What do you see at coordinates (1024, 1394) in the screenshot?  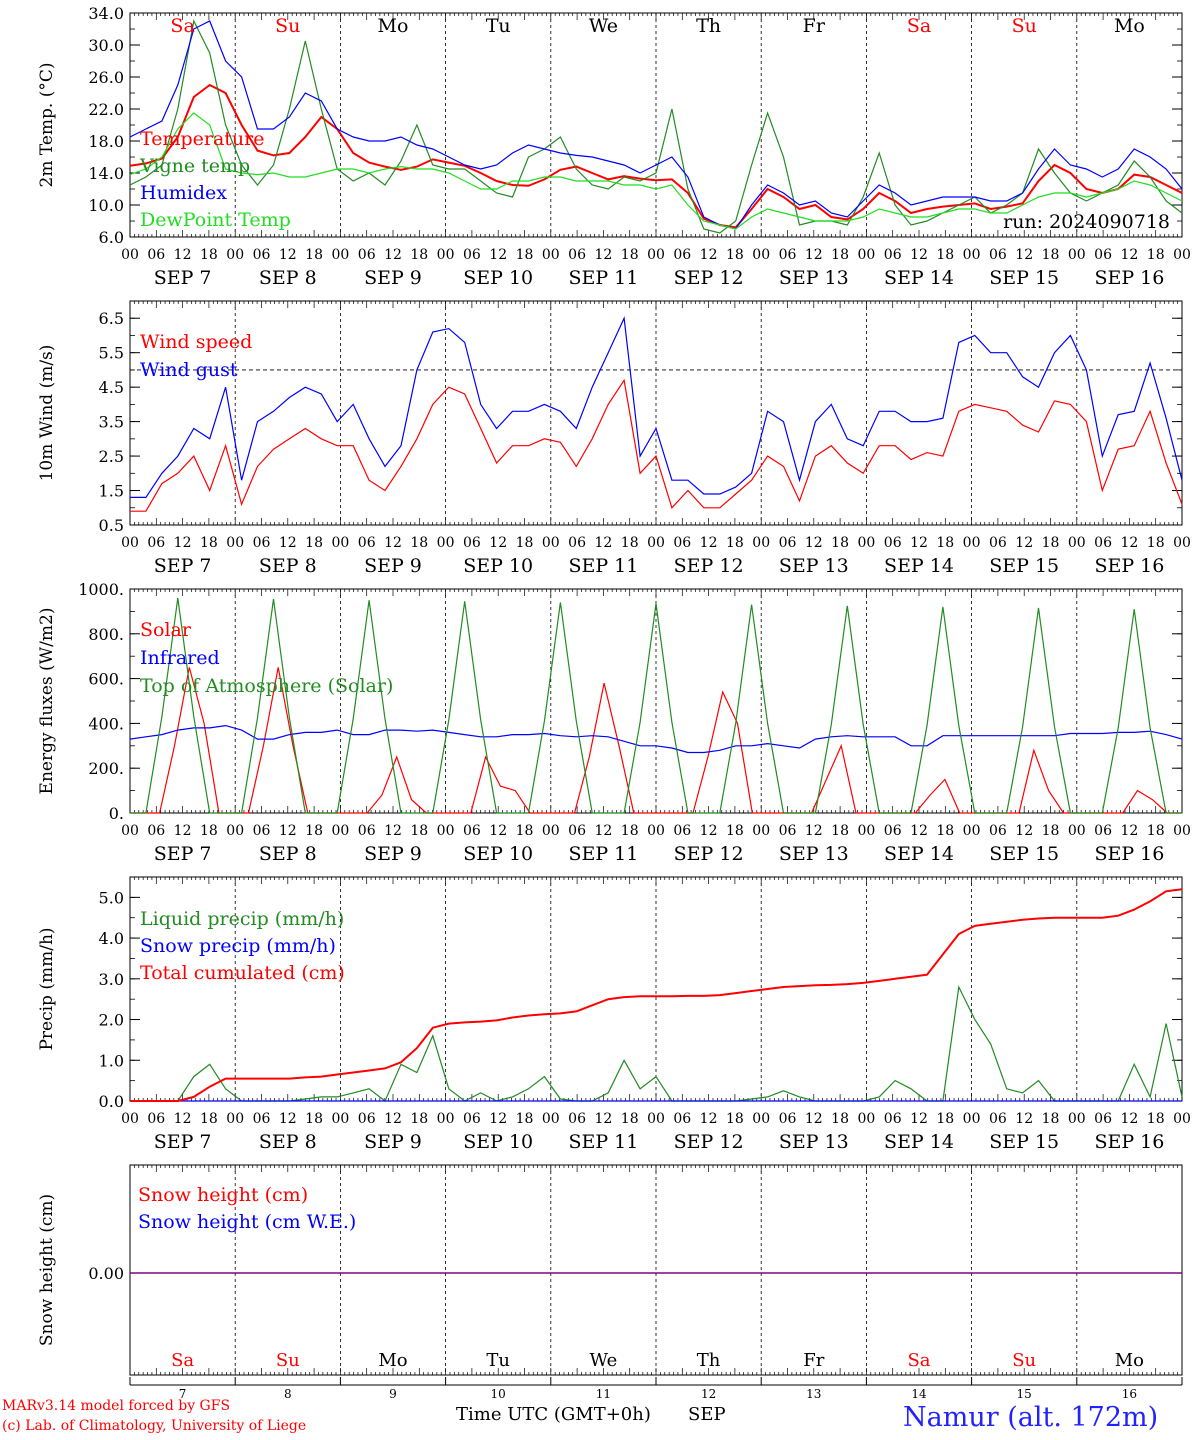 I see `bottom-day-number: 15` at bounding box center [1024, 1394].